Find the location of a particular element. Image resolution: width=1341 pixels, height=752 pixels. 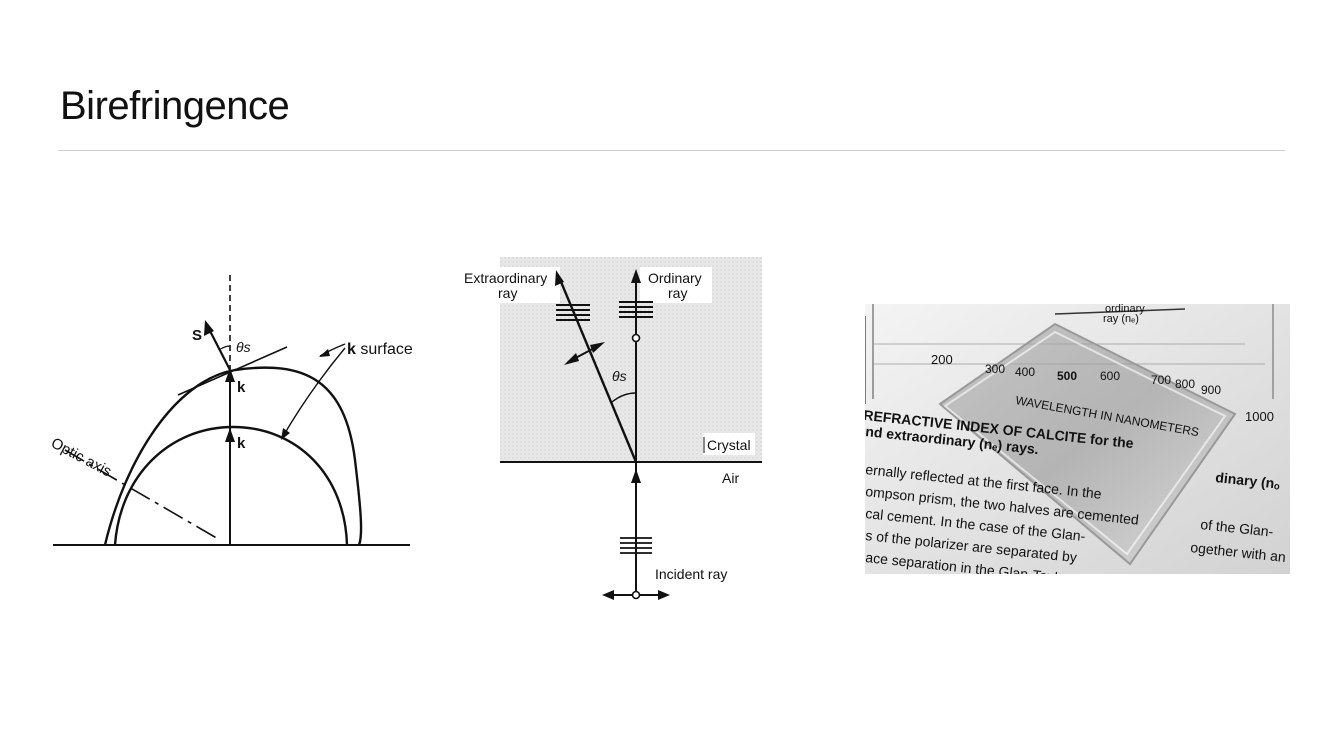

k-surface-diagram: S θs k surface k k Optic axis is located at coordinates (230, 410).